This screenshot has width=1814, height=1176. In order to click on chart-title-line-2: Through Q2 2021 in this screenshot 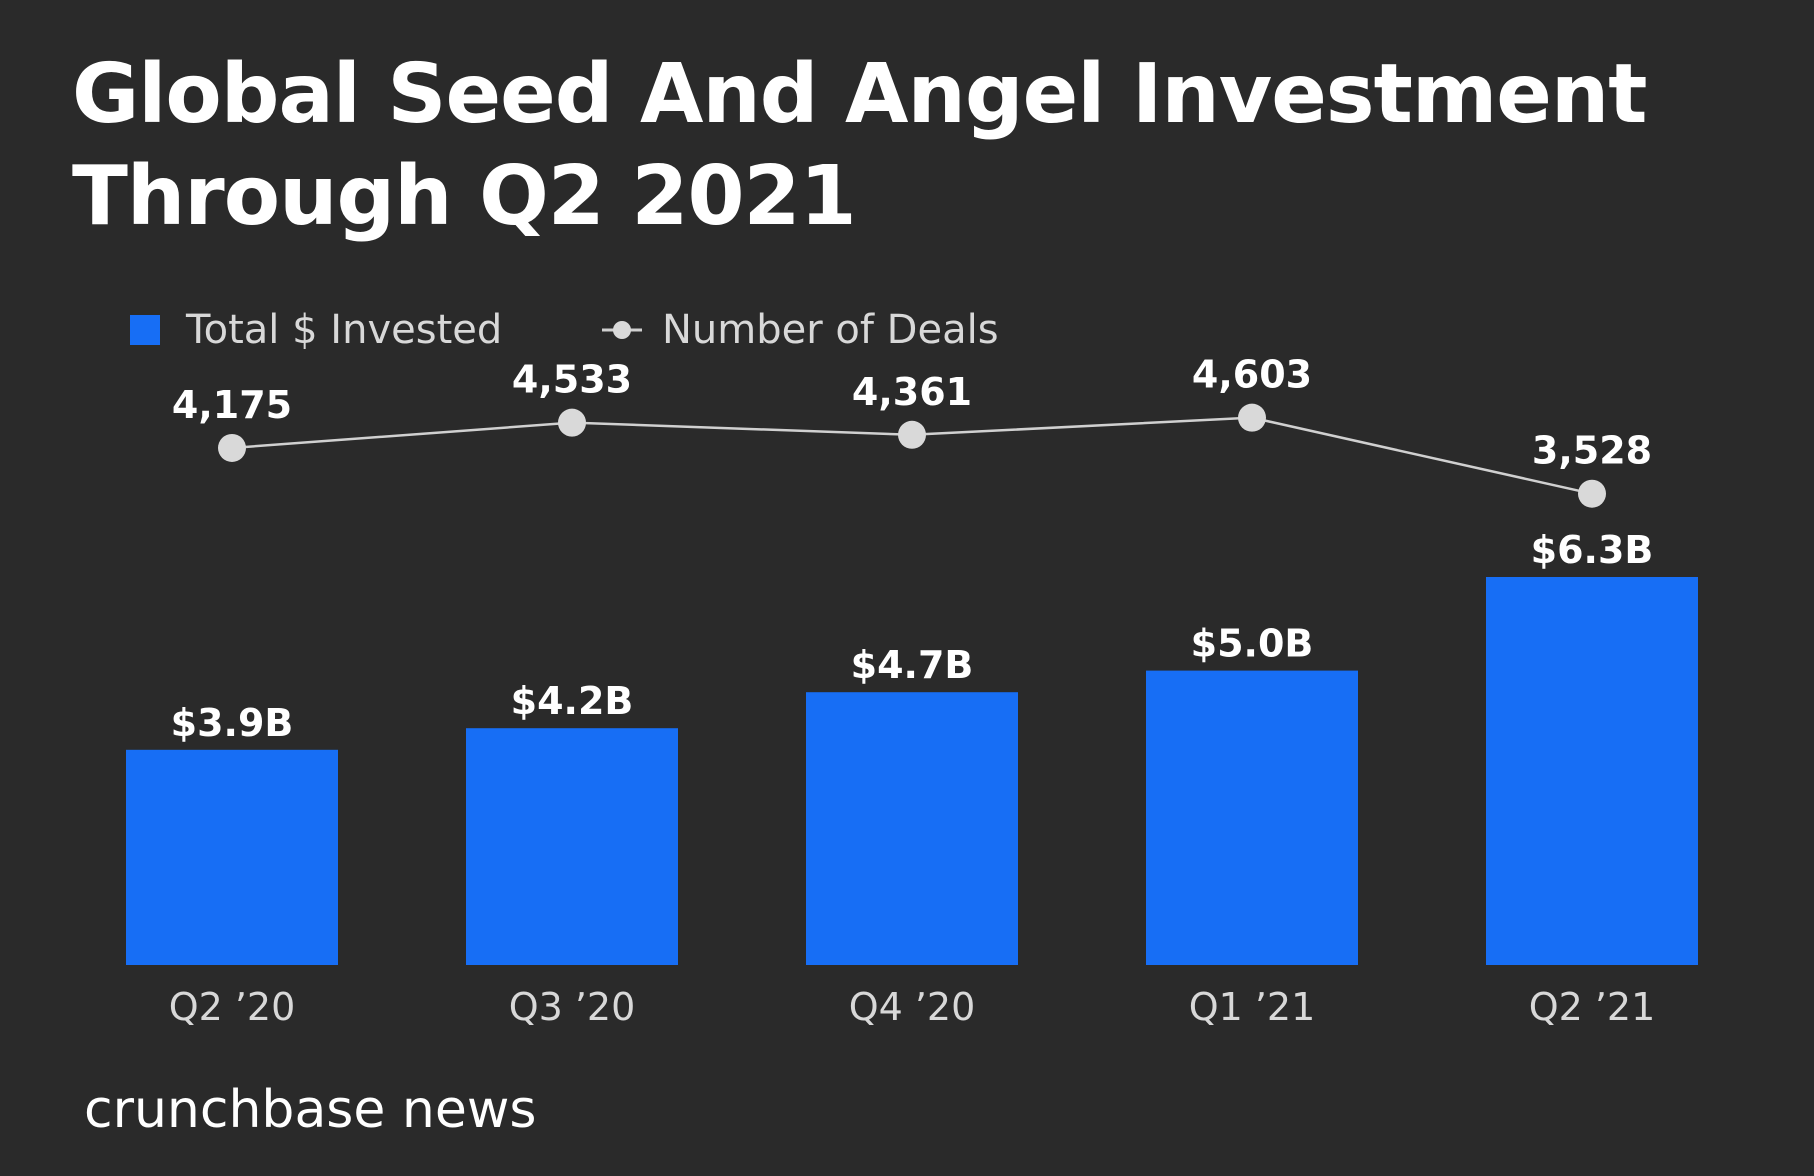, I will do `click(464, 196)`.